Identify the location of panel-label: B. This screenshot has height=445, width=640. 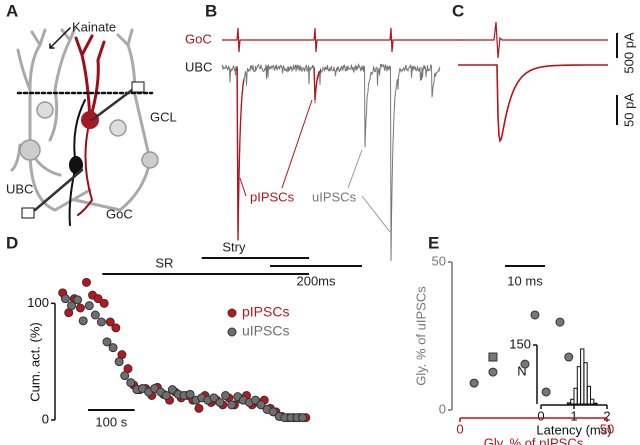
(211, 10).